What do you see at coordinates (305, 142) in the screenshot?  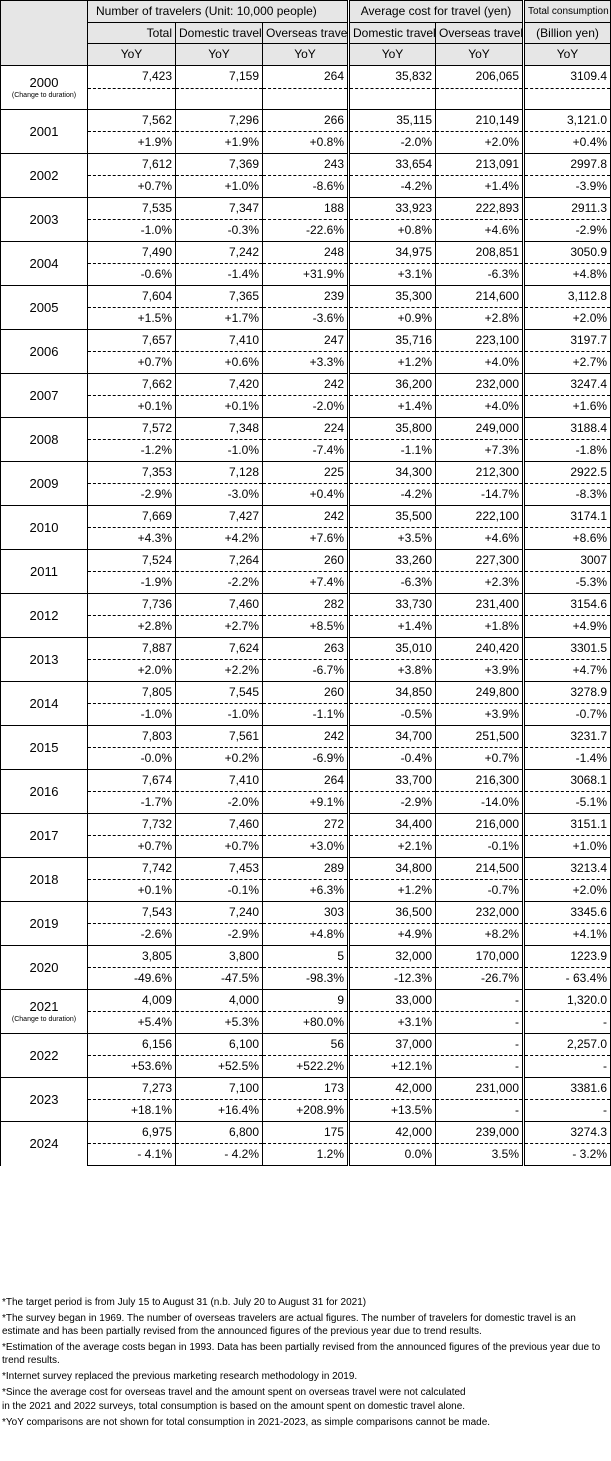 I see `overseas-yoy-cell: +0.8%` at bounding box center [305, 142].